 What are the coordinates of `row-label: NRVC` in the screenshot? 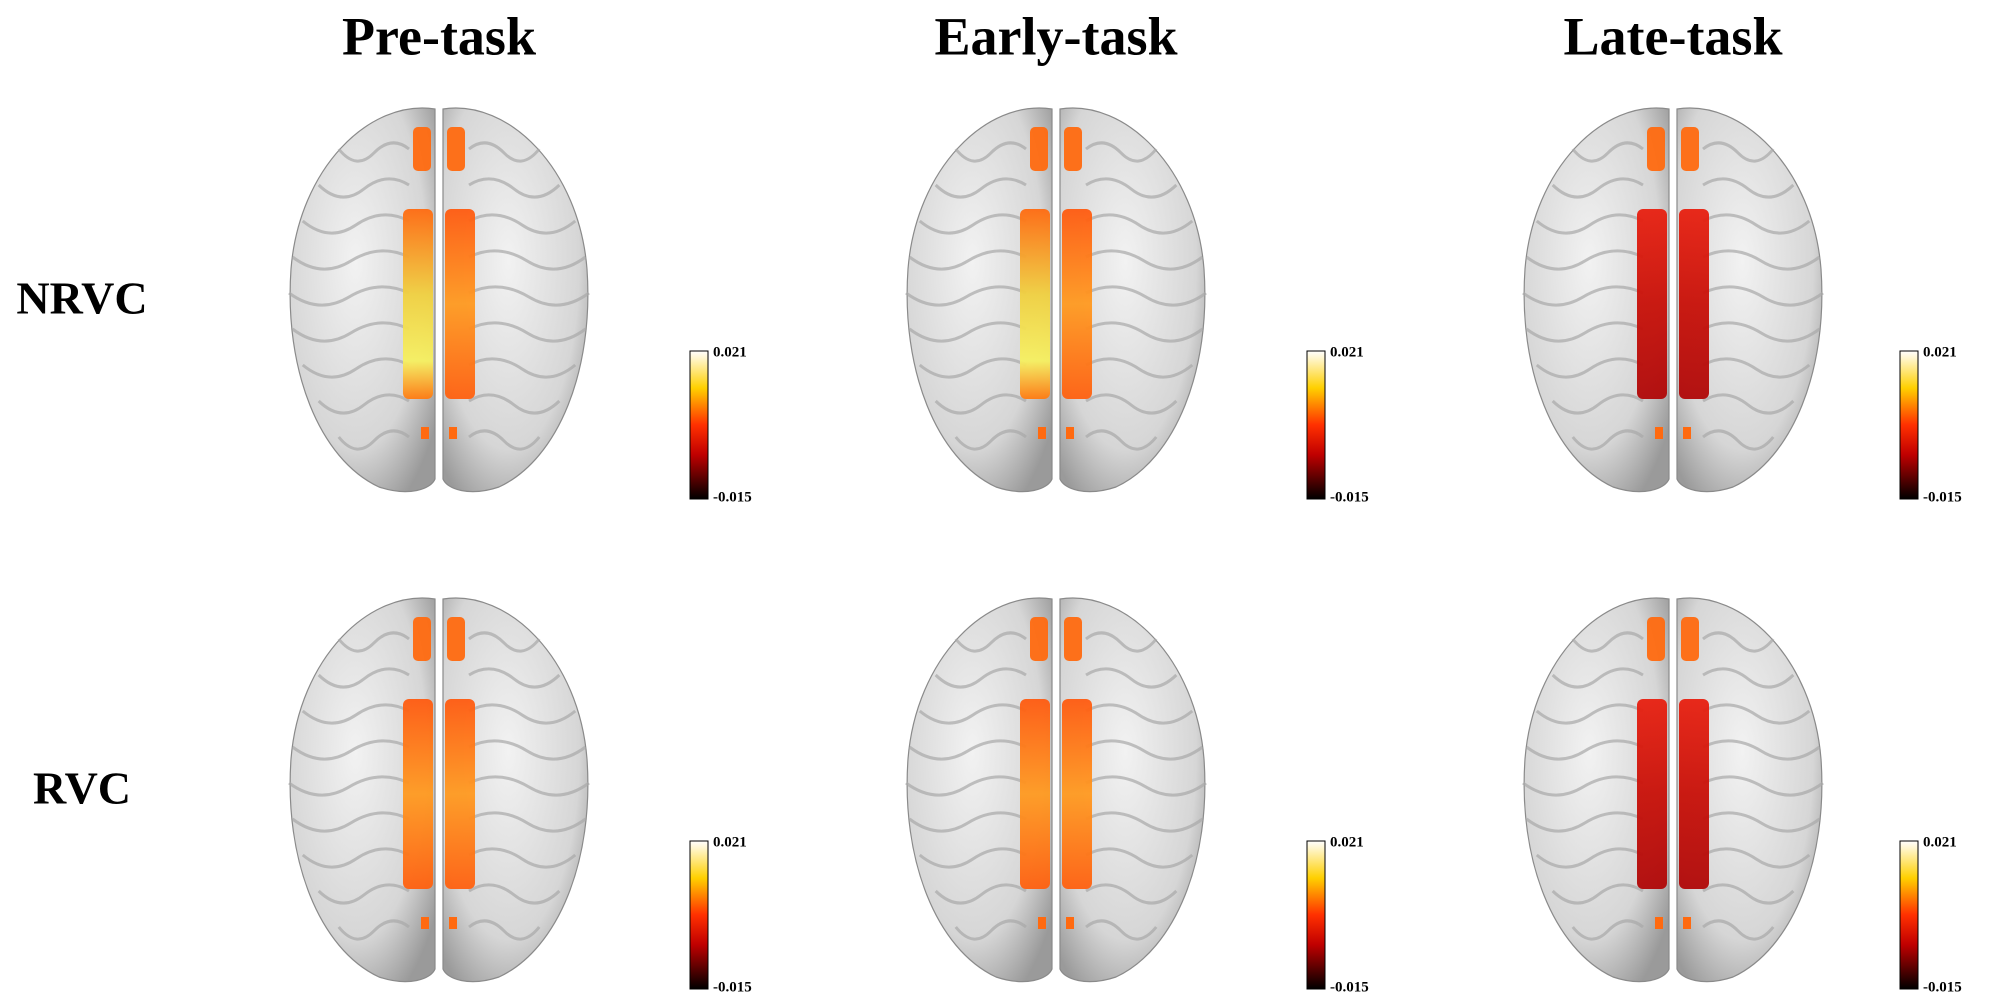 It's located at (81, 298).